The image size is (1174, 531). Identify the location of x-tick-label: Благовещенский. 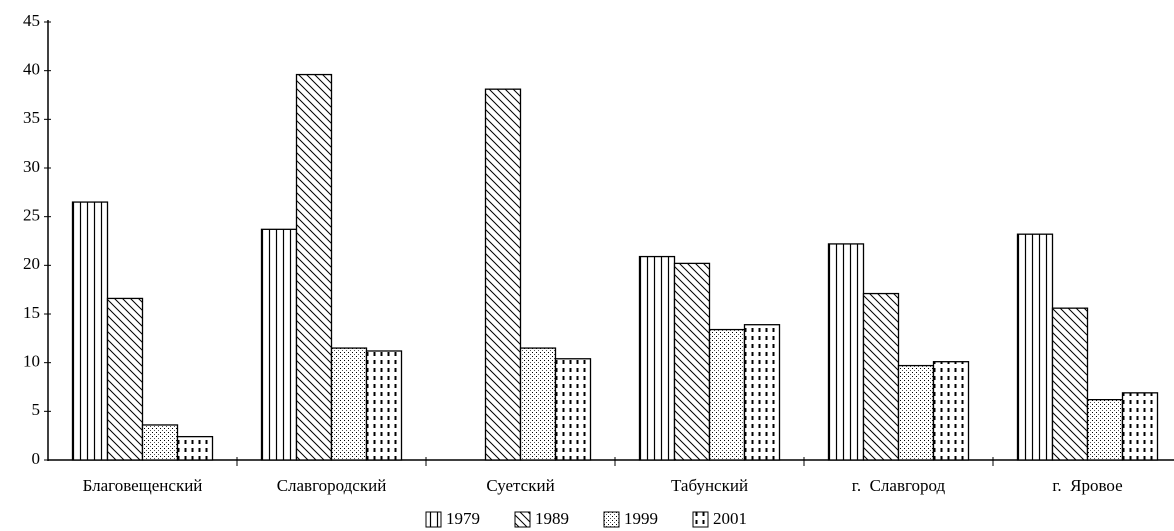
(143, 485).